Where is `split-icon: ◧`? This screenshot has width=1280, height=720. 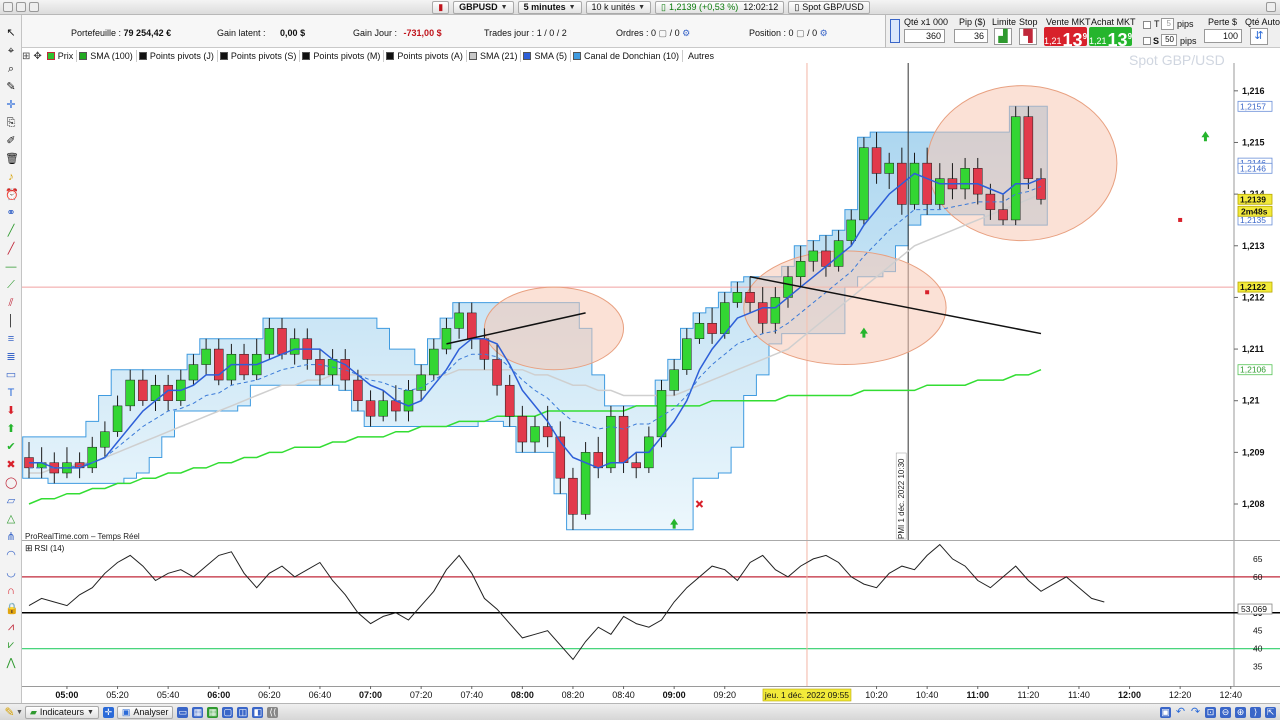 split-icon: ◧ is located at coordinates (258, 712).